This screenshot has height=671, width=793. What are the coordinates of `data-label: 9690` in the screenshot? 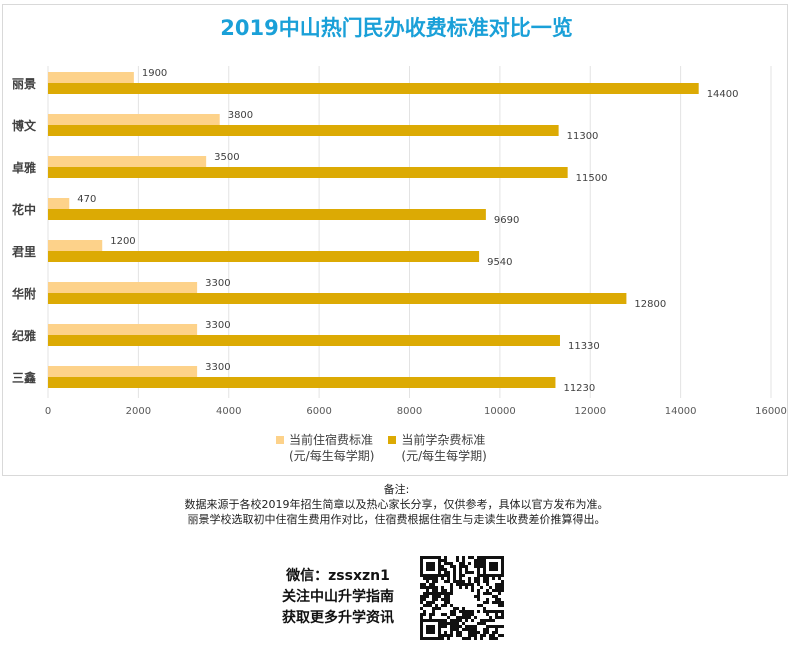 It's located at (506, 220).